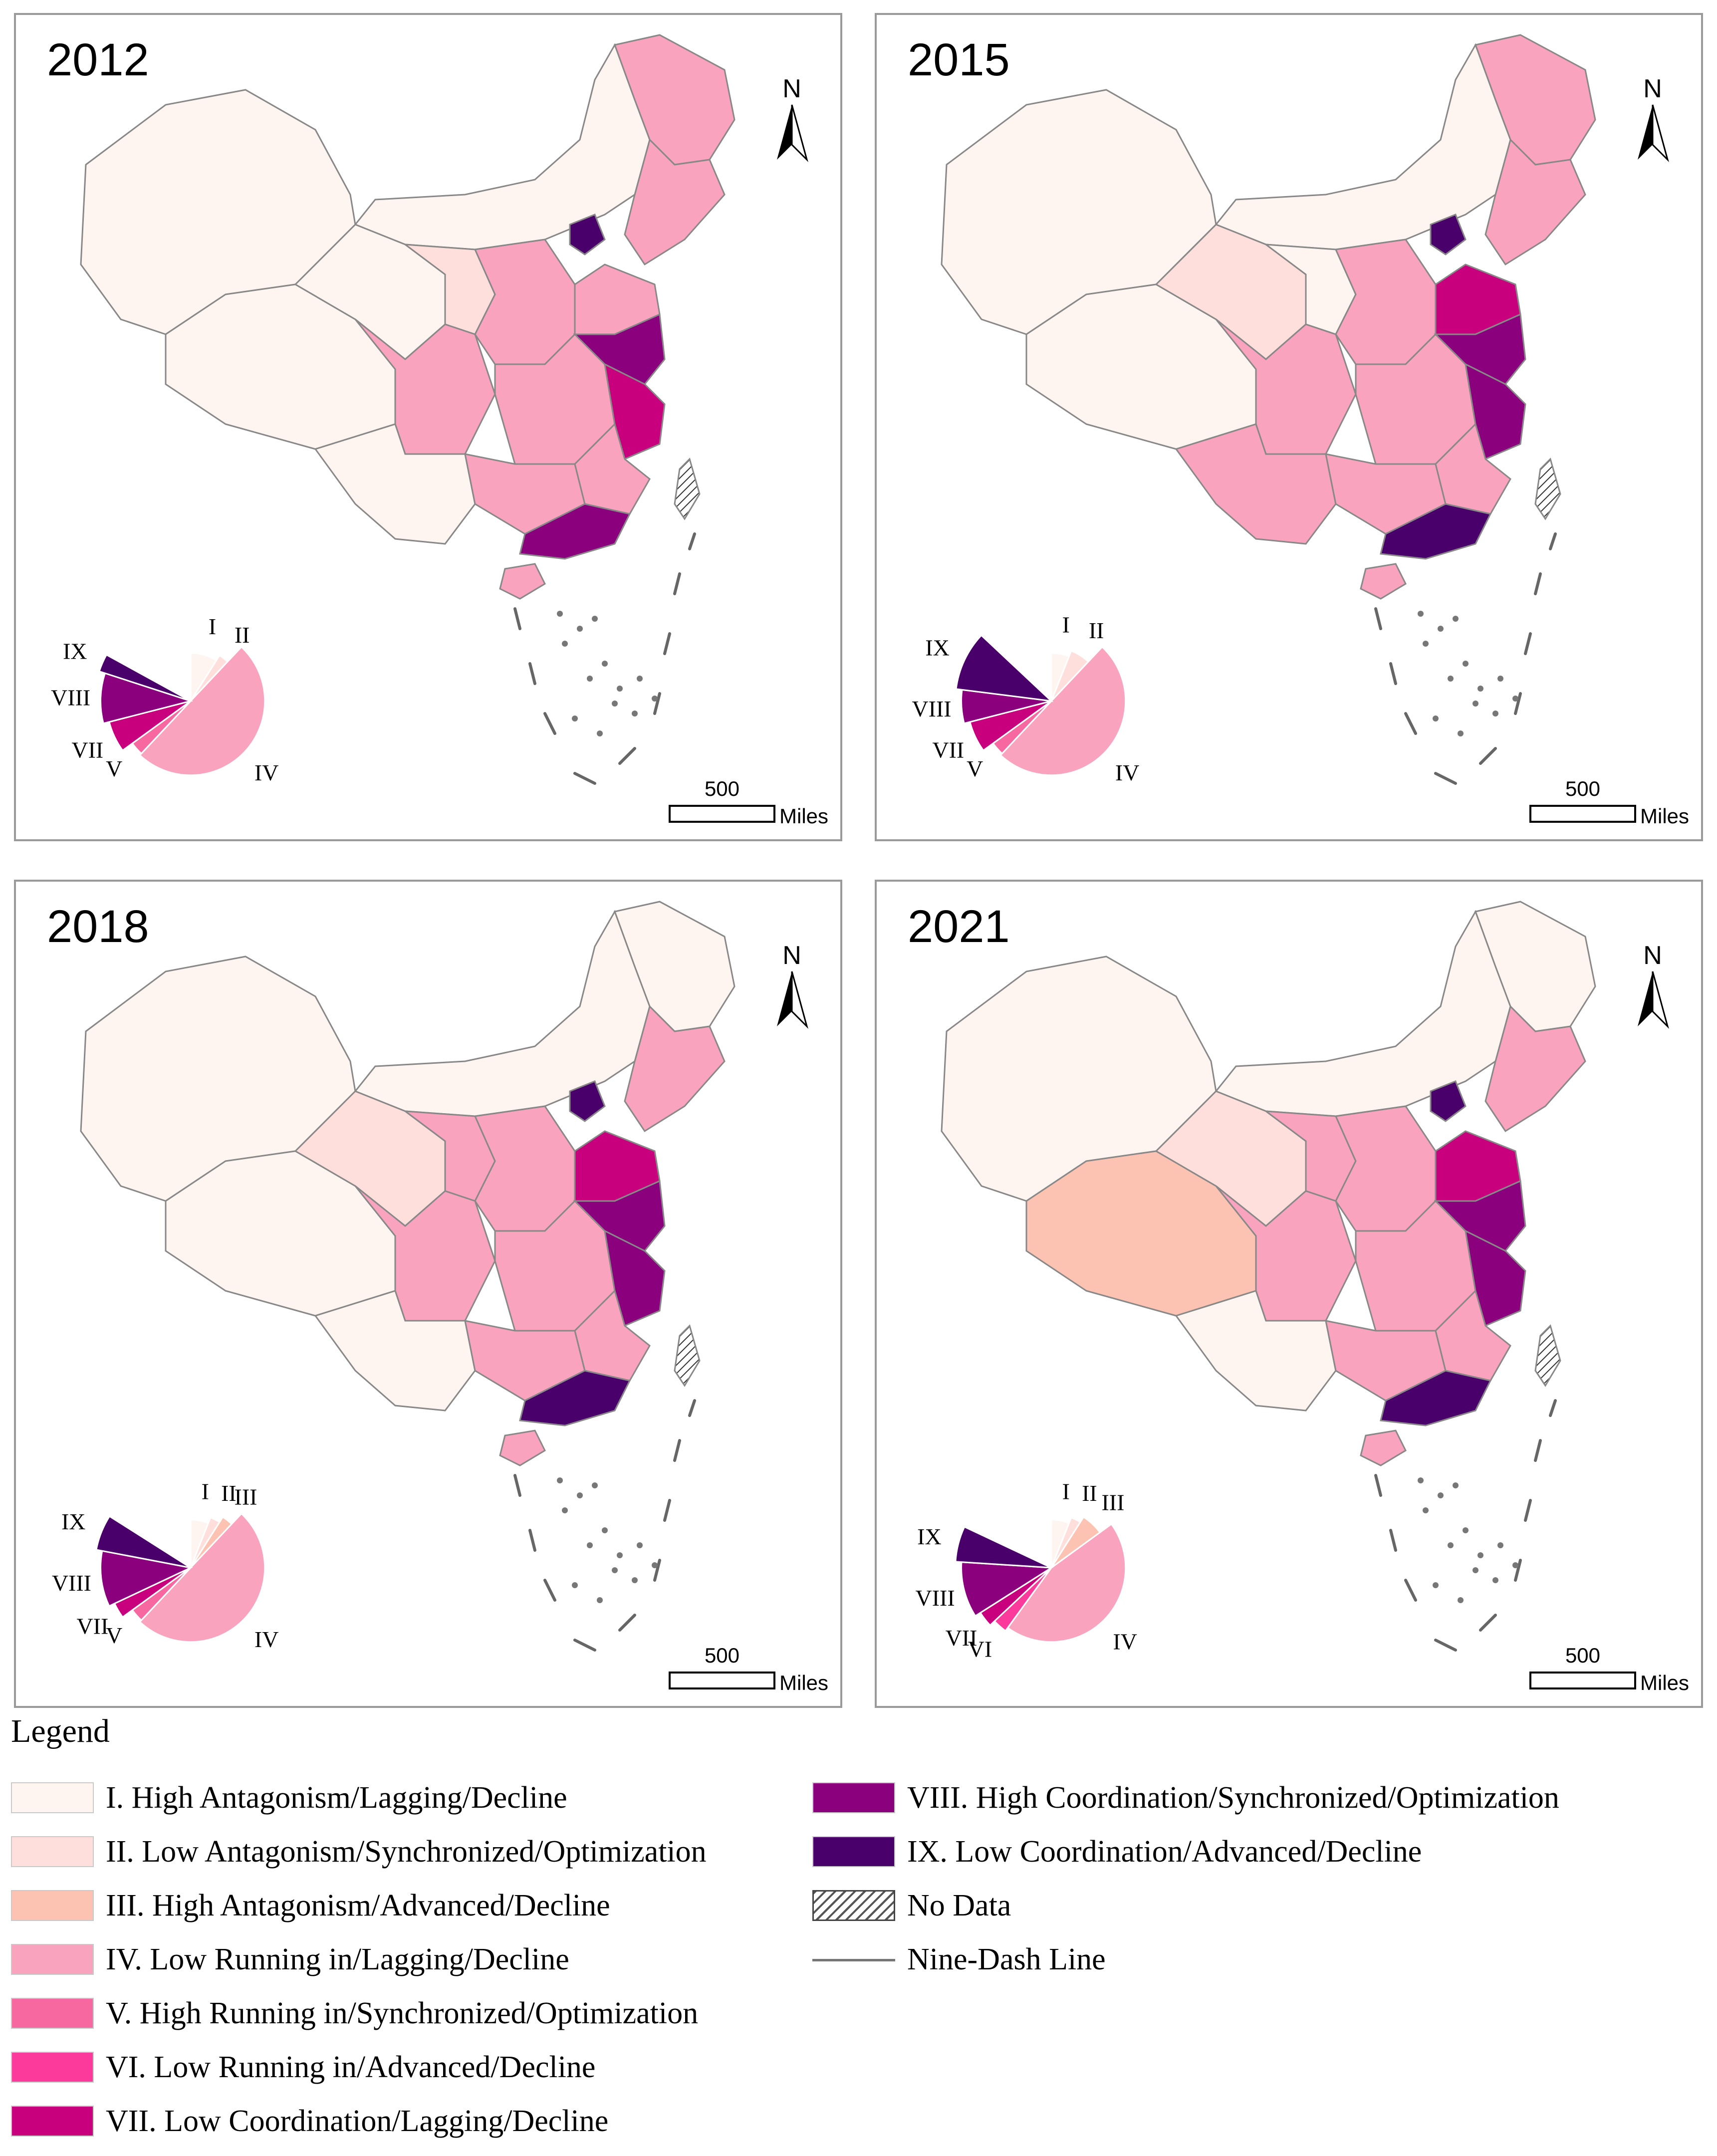  I want to click on legend-item-vi: VI. Low Running in/Advanced/Decline, so click(303, 2067).